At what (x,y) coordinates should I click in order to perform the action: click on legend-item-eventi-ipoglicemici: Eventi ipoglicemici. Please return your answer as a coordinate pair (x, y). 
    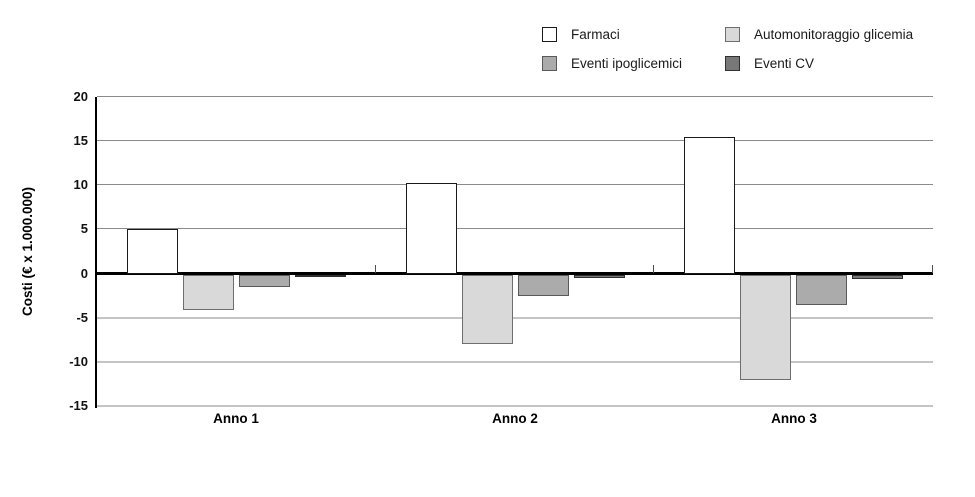
    Looking at the image, I should click on (612, 63).